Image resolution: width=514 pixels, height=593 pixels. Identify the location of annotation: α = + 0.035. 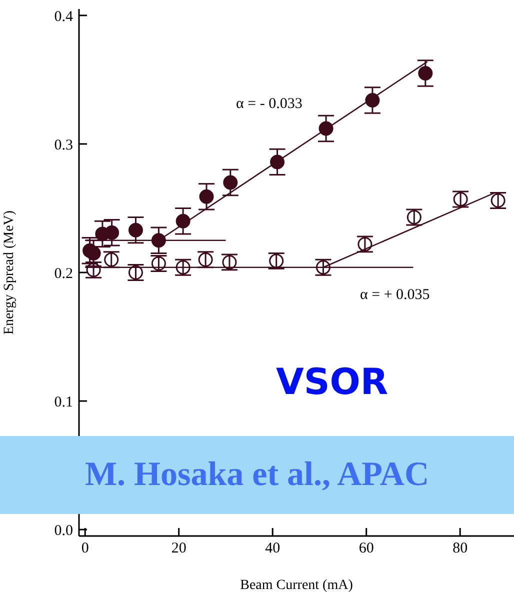
(395, 295).